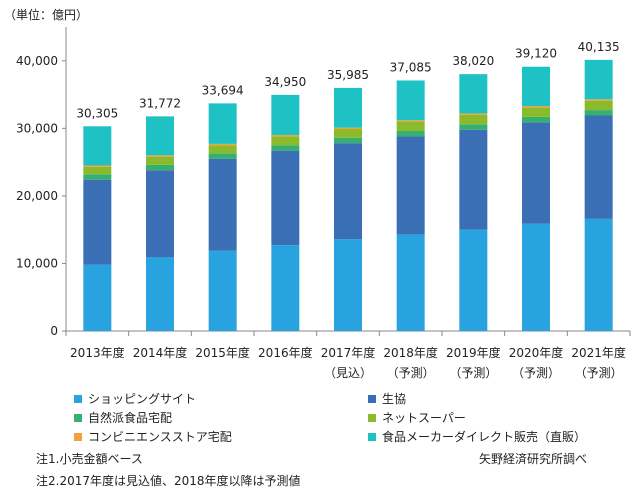 The image size is (632, 491). I want to click on x-tick-label: 2014年度, so click(160, 352).